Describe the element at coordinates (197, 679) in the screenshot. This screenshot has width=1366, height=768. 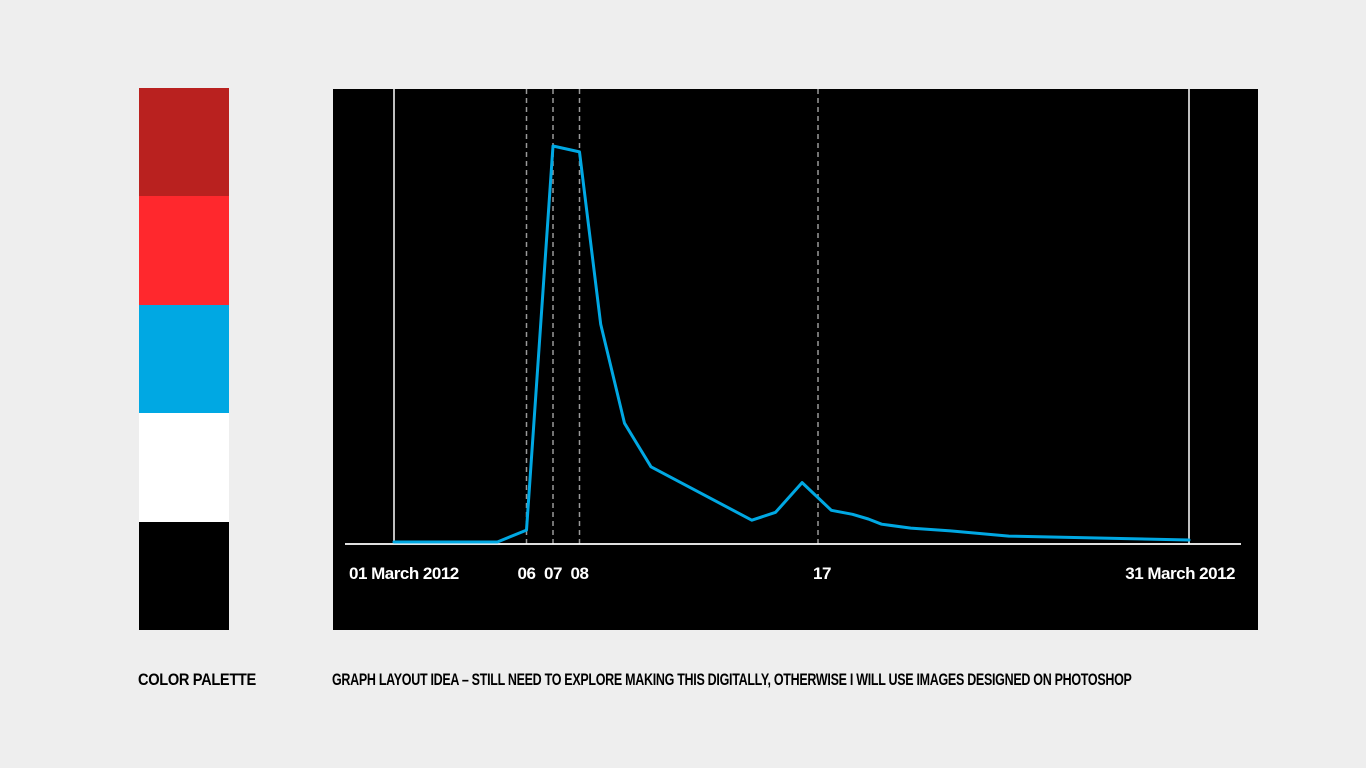
I see `palette-caption: COLOR PALETTE` at that location.